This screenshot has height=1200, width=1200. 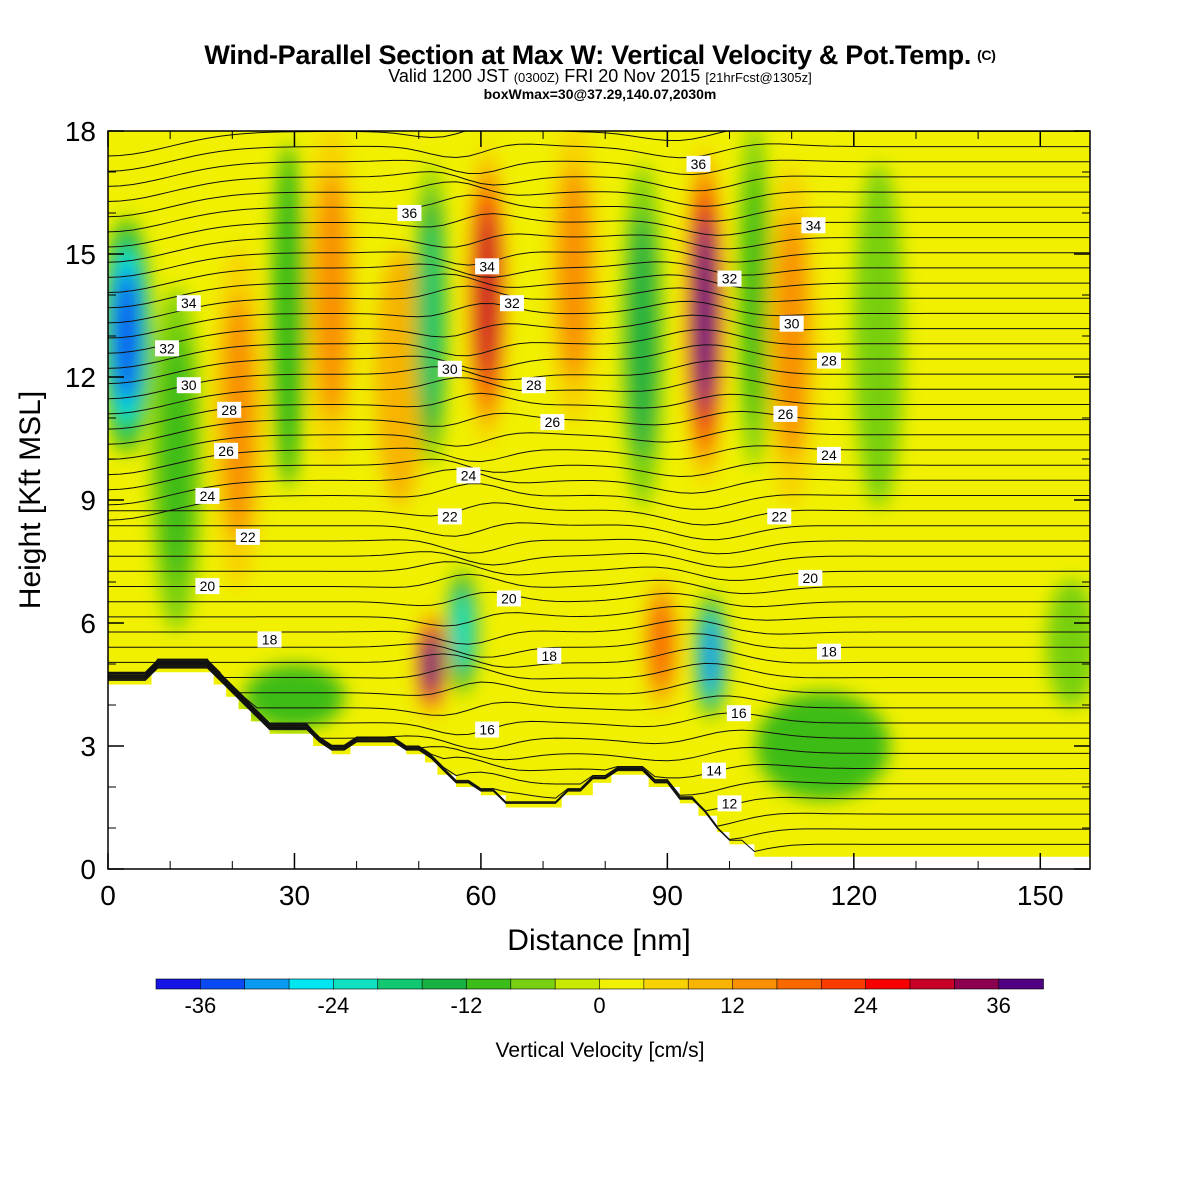 I want to click on contour-label-36: 36, so click(x=698, y=163).